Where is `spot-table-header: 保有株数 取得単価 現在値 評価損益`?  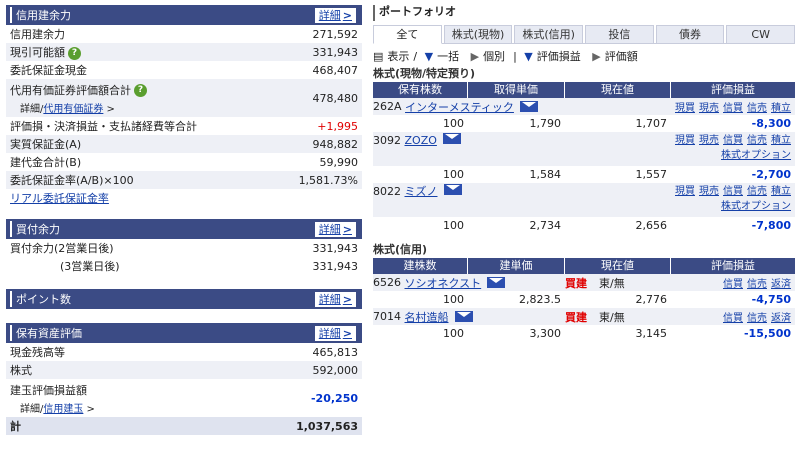 spot-table-header: 保有株数 取得単価 現在値 評価損益 is located at coordinates (584, 90).